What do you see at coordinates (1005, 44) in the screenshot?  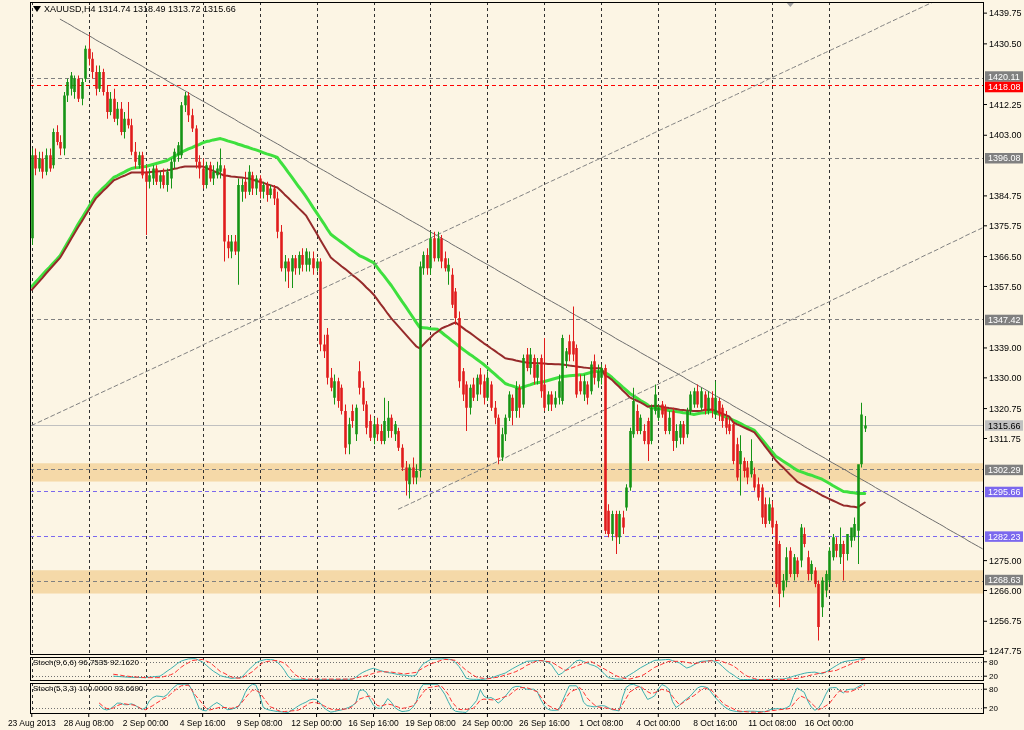 I see `y-tick-label: 1430.50` at bounding box center [1005, 44].